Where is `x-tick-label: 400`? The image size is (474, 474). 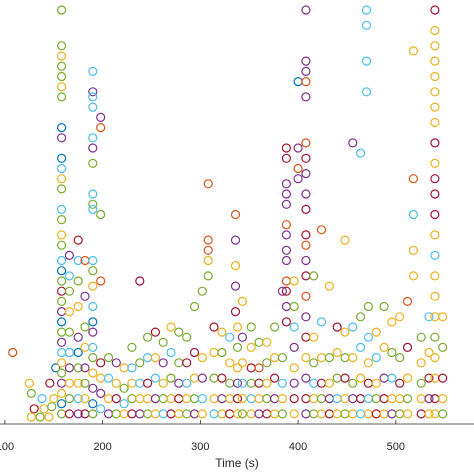 x-tick-label: 400 is located at coordinates (298, 447).